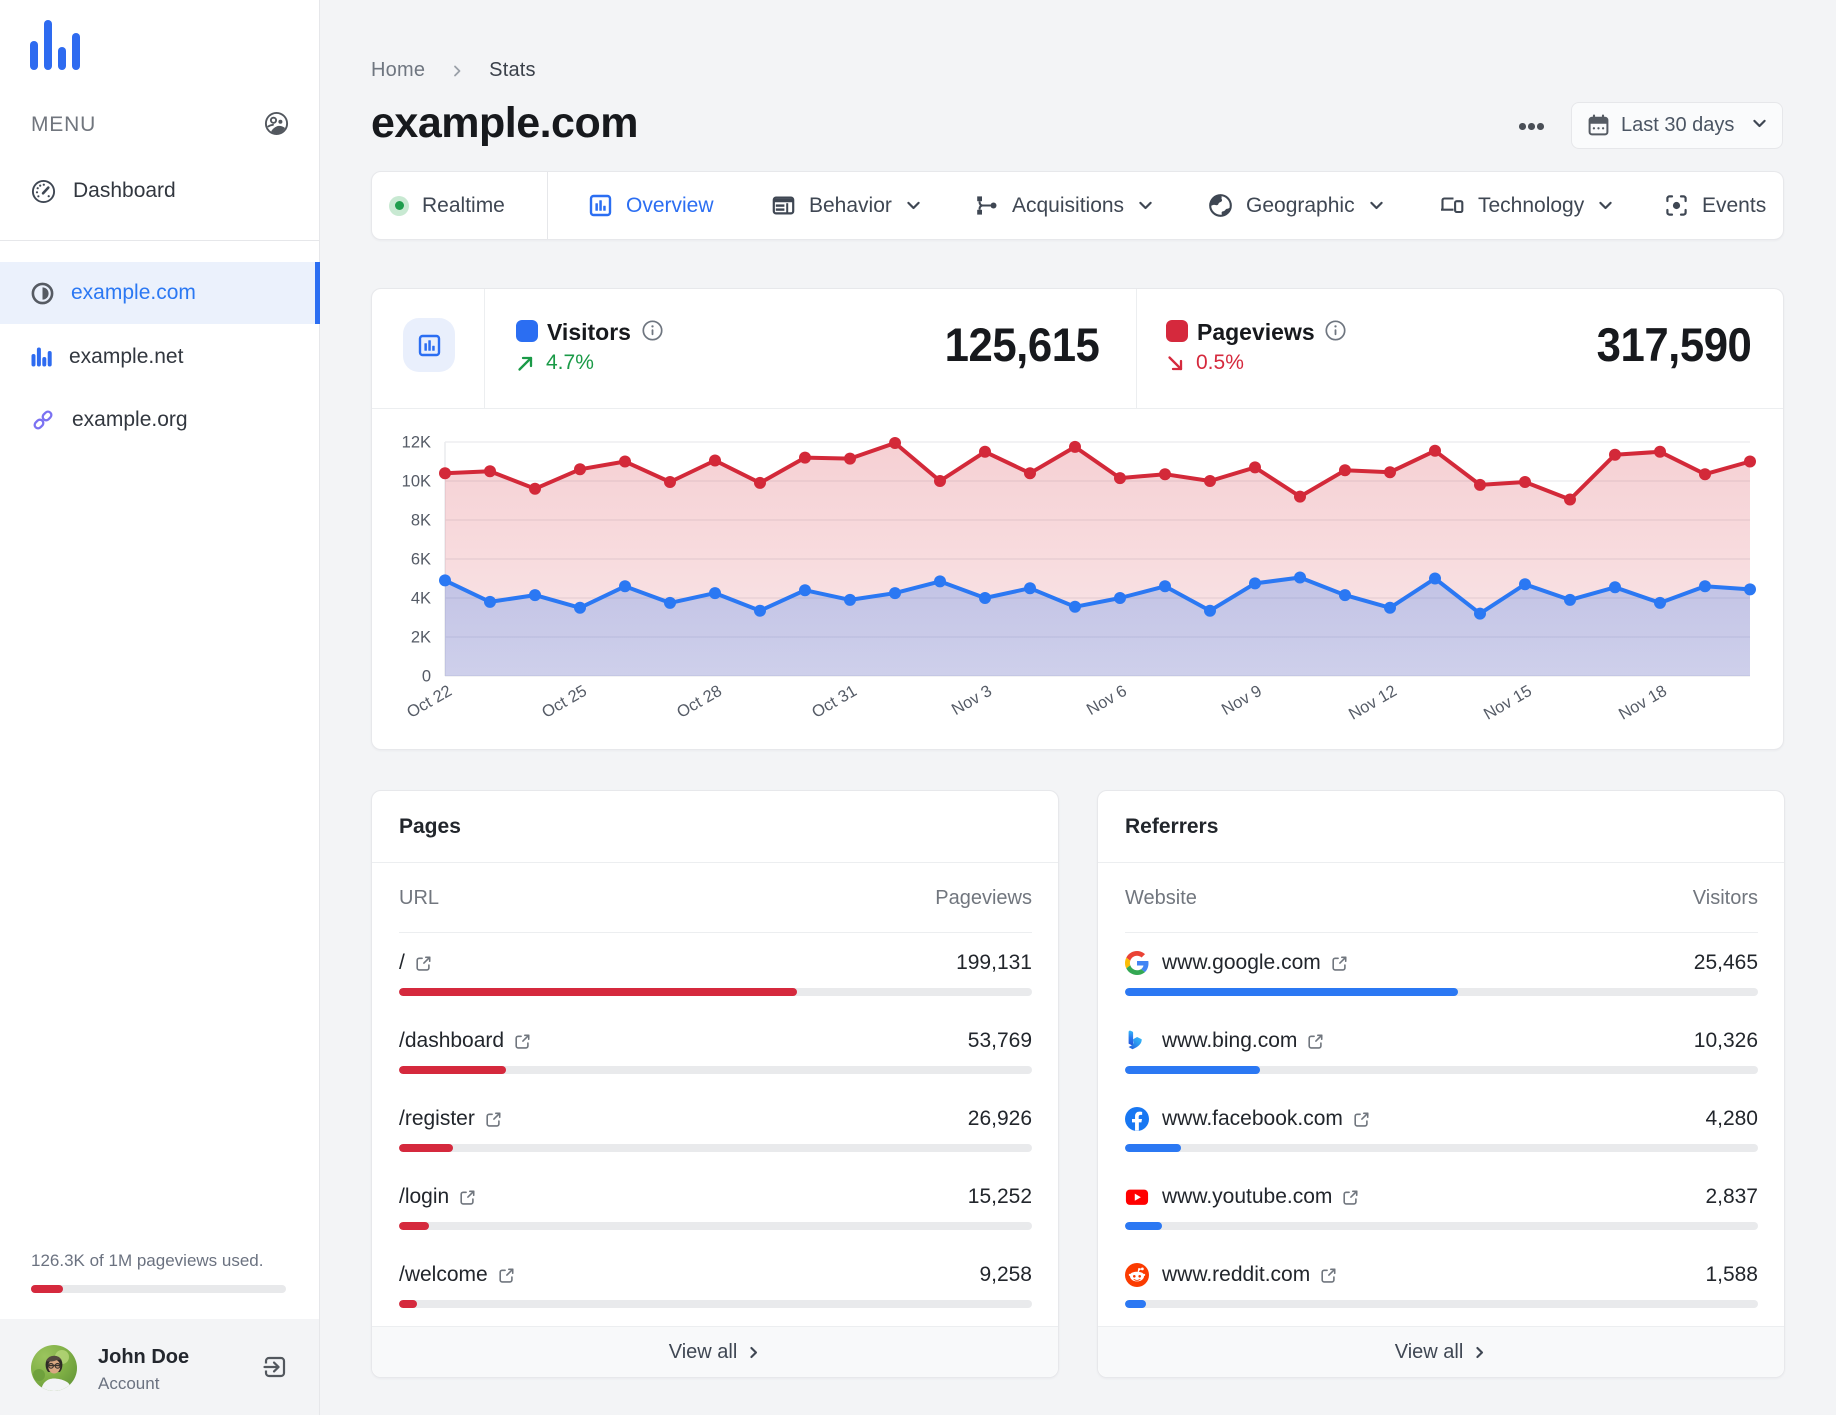  I want to click on svg-text: Nov 6, so click(1107, 700).